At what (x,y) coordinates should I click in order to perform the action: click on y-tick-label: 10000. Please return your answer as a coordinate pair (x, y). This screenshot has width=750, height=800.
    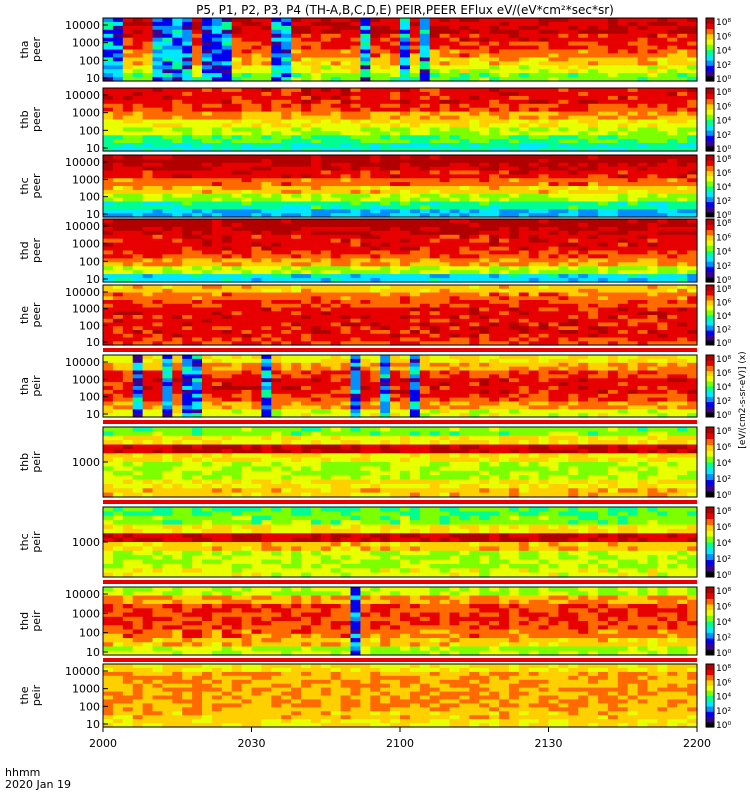
    Looking at the image, I should click on (82, 25).